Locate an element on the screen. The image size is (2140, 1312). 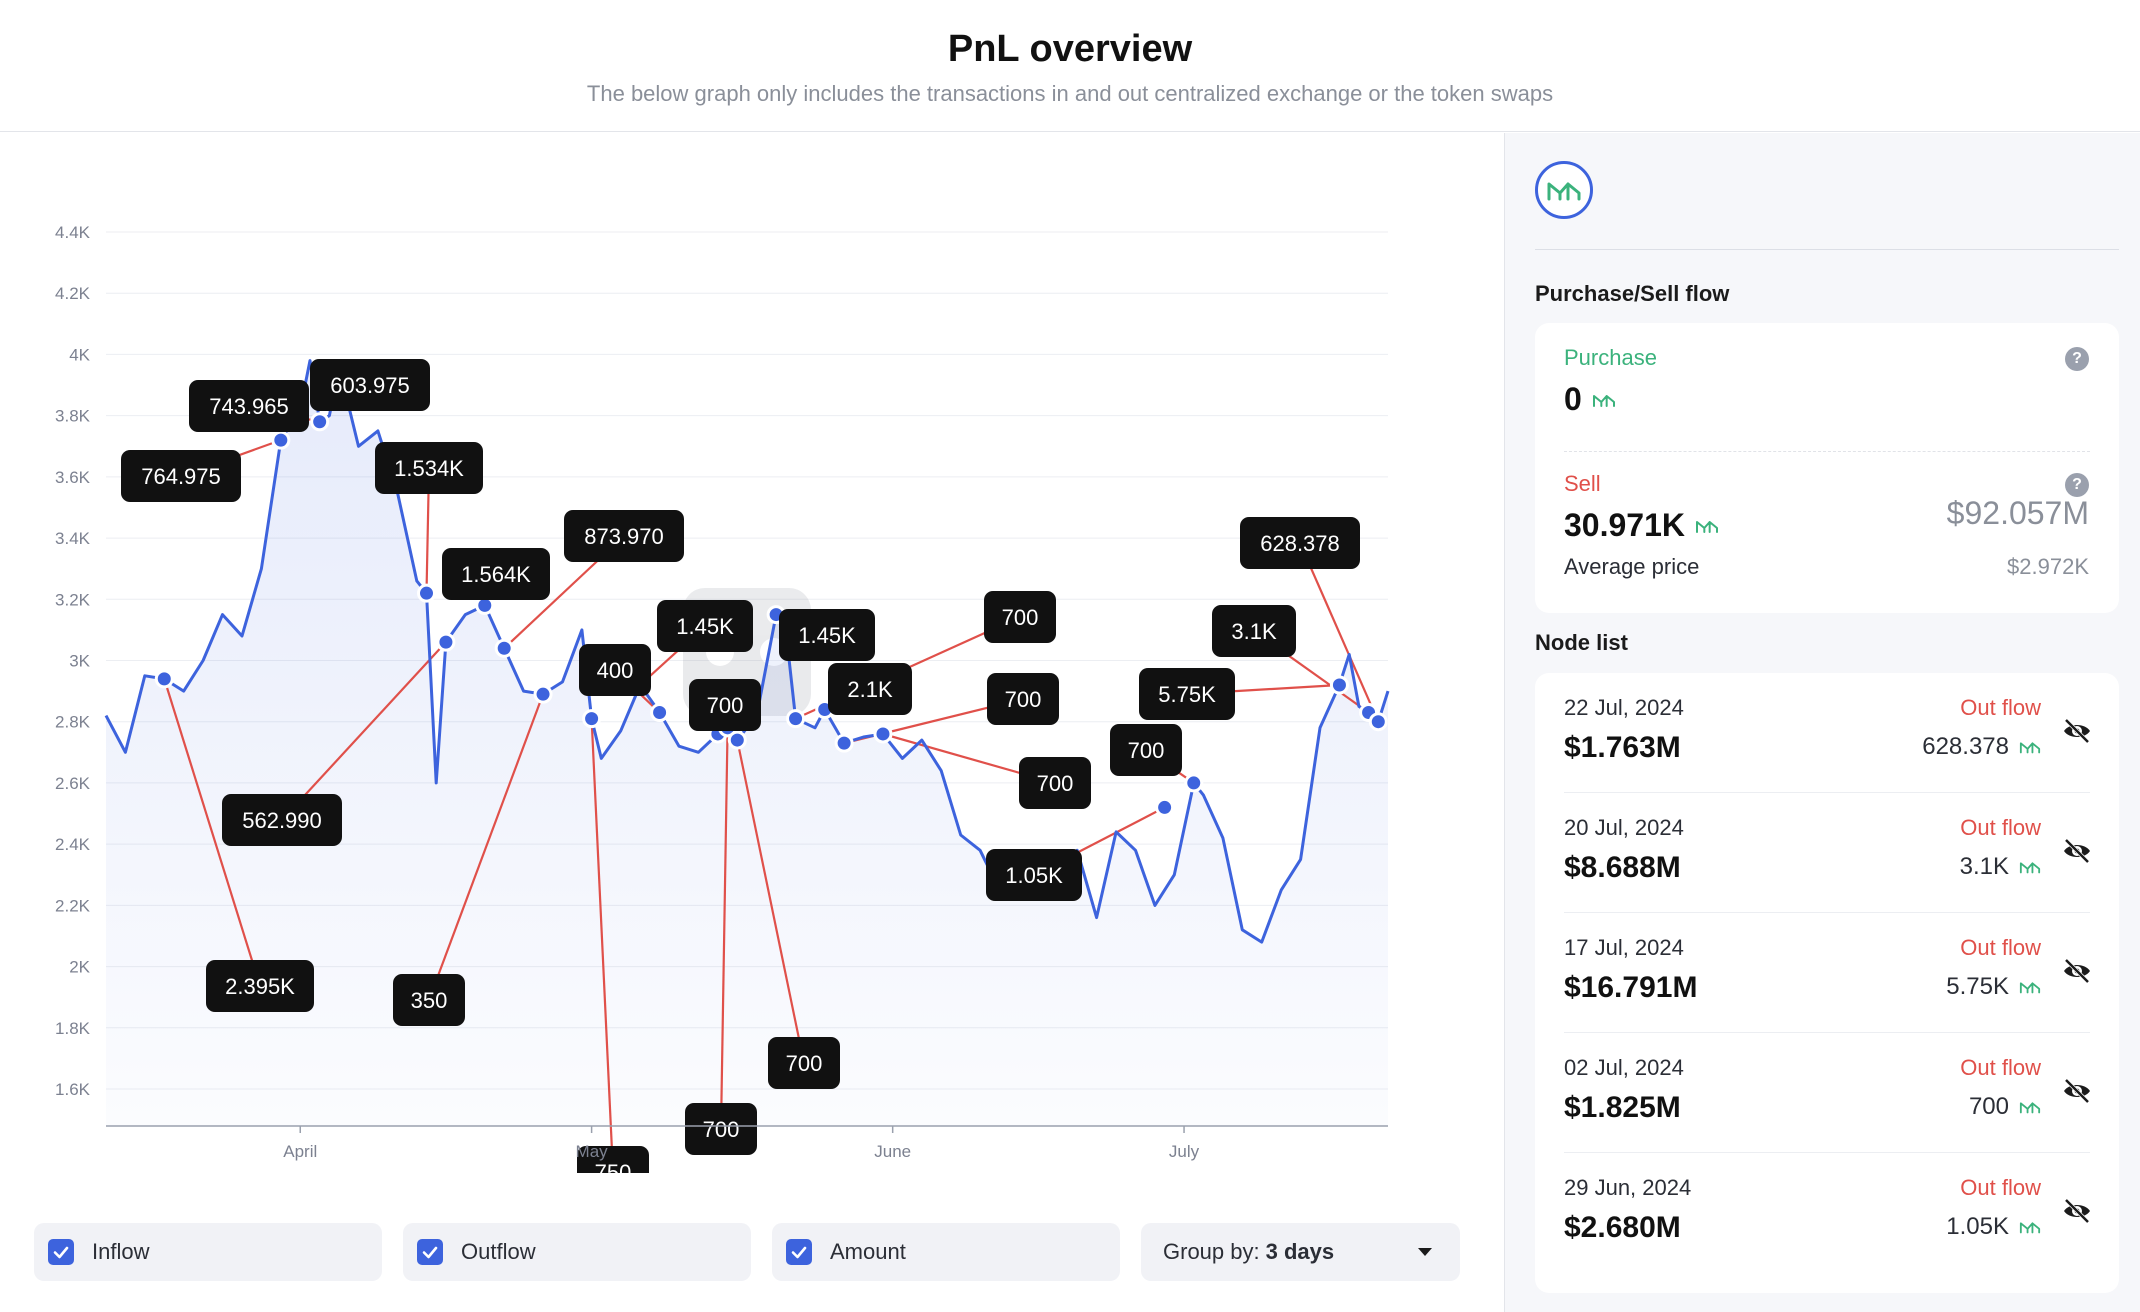
annotation-text: 743.965 is located at coordinates (249, 406).